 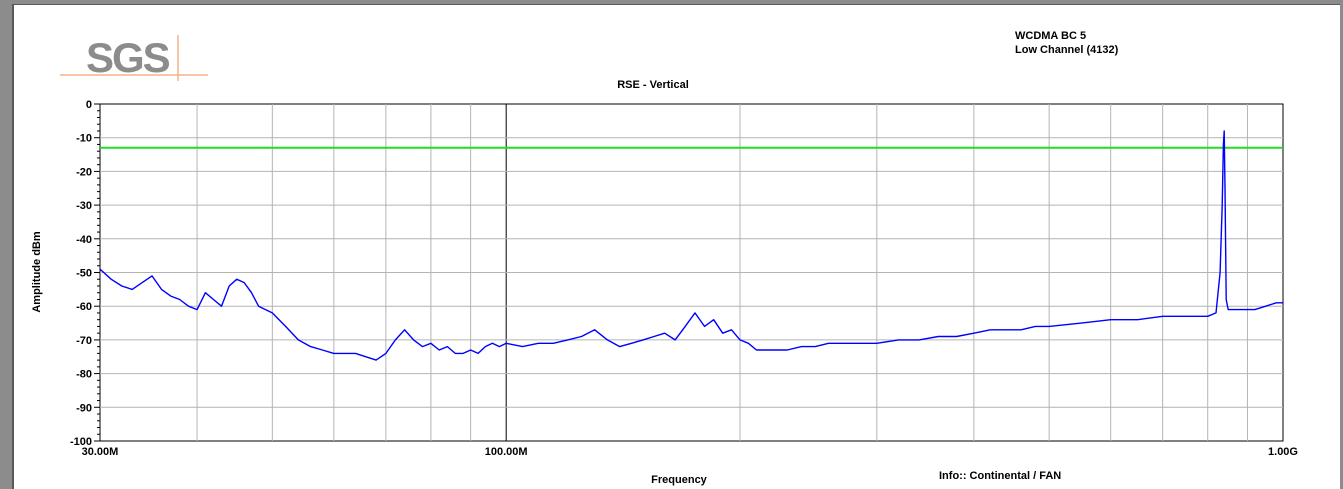 I want to click on y-tick-label: -70, so click(x=84, y=341).